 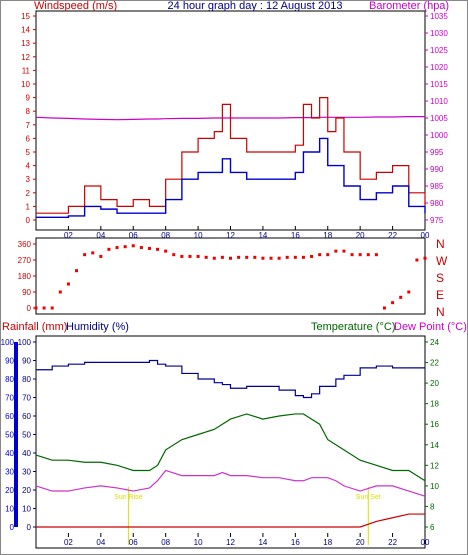 I want to click on direction-y-tick-label: 270, so click(x=25, y=260).